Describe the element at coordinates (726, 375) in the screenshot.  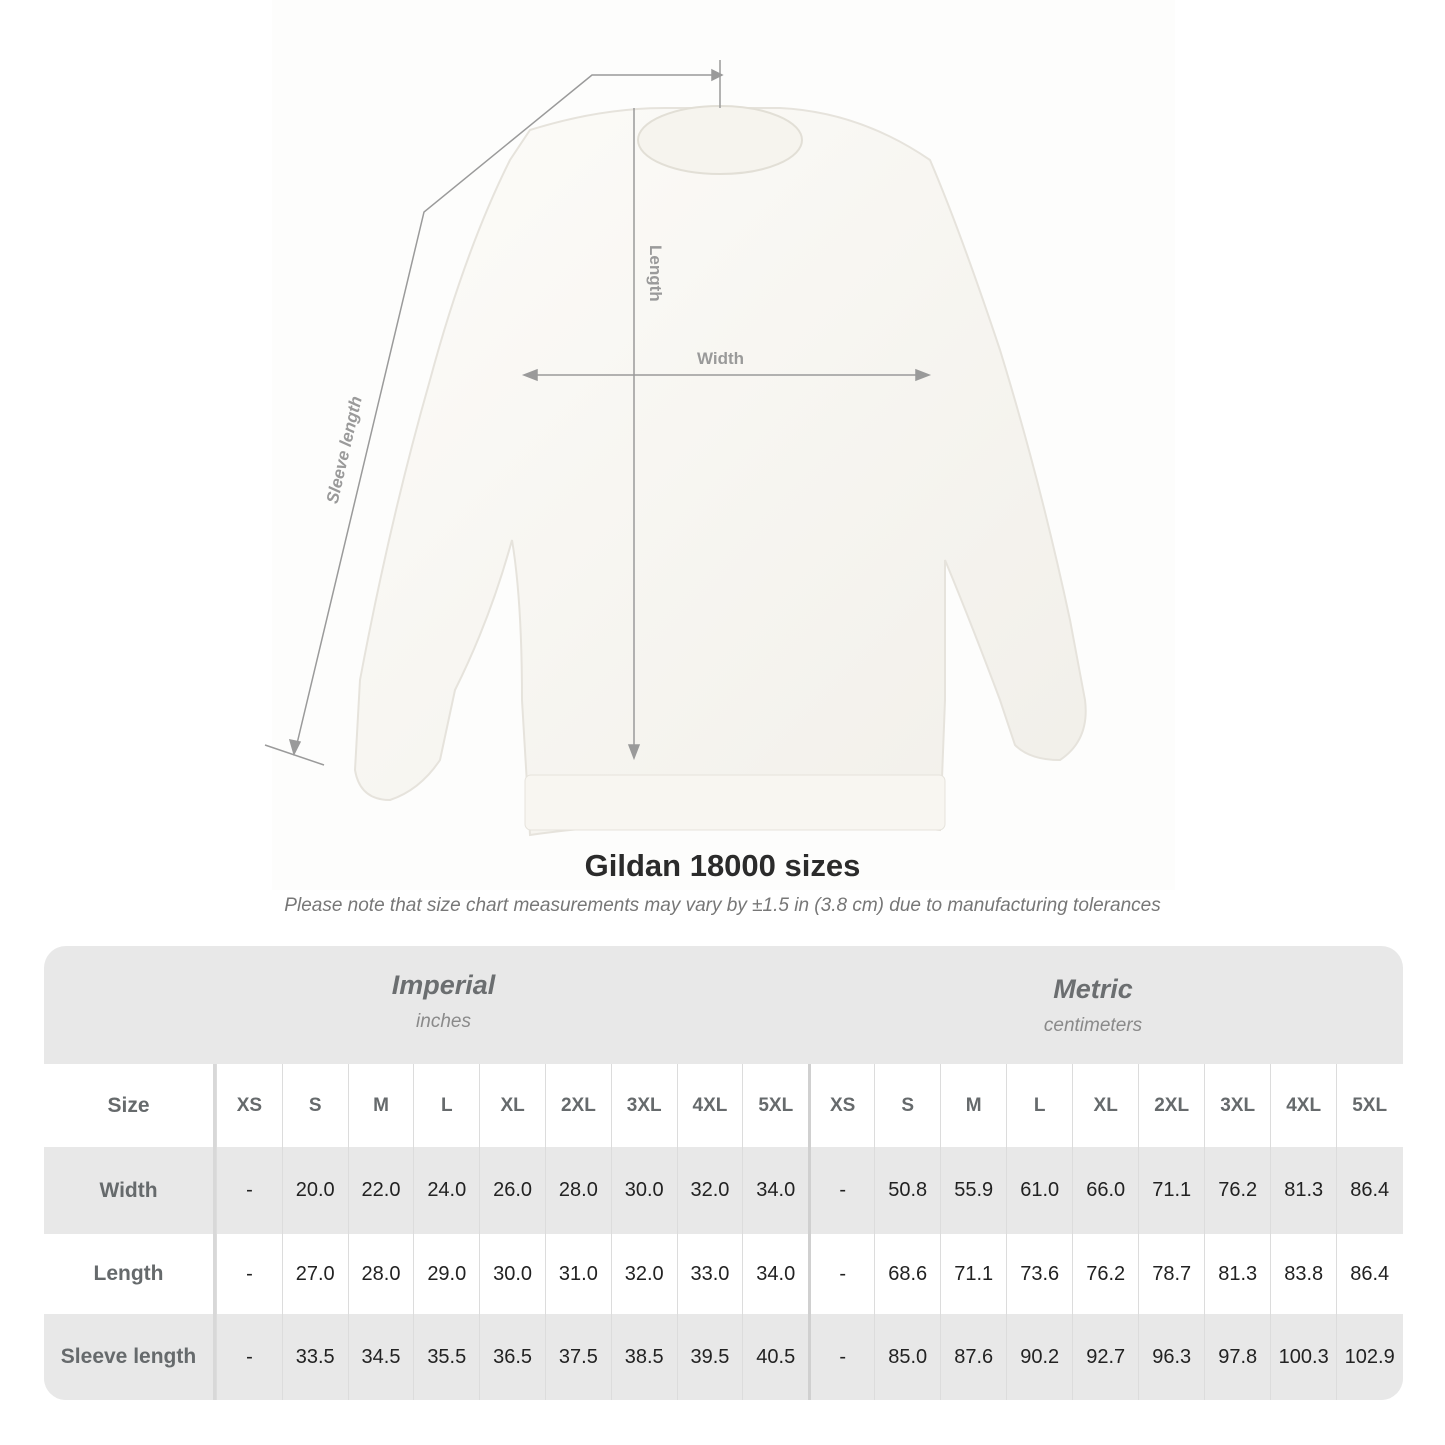
I see `width-arrowheads` at that location.